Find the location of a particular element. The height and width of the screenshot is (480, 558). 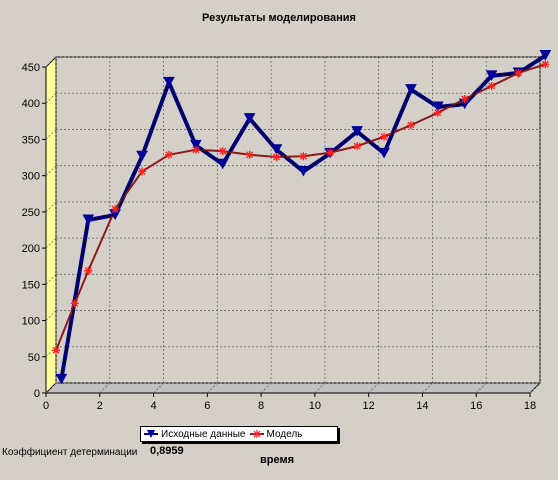

x-tick-label: 2 is located at coordinates (100, 406).